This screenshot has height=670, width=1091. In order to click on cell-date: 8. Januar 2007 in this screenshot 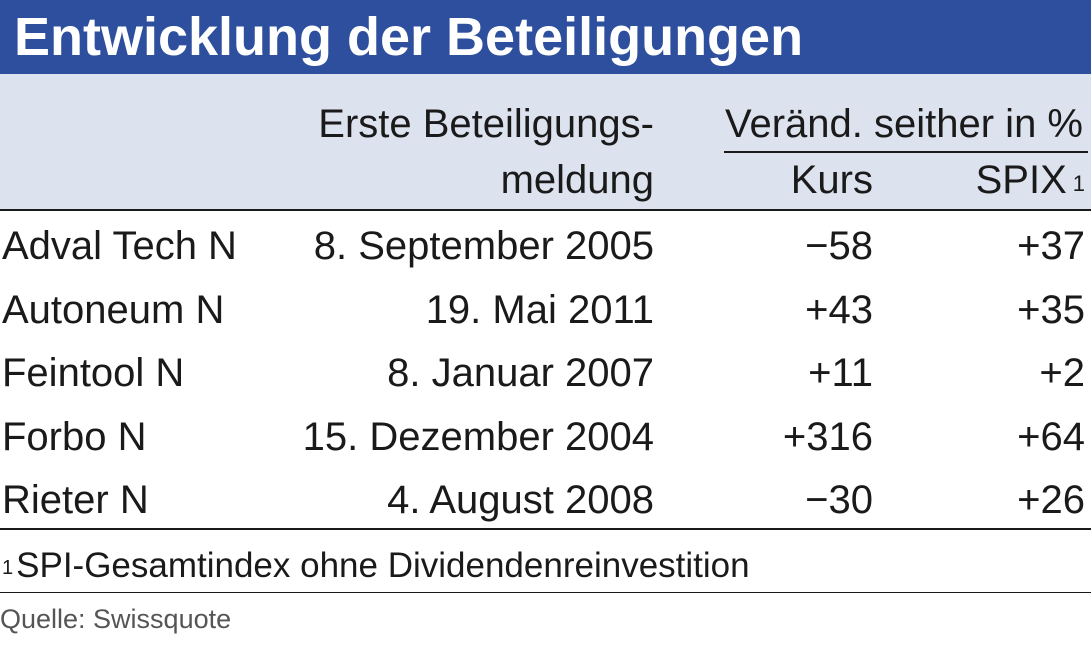, I will do `click(520, 373)`.